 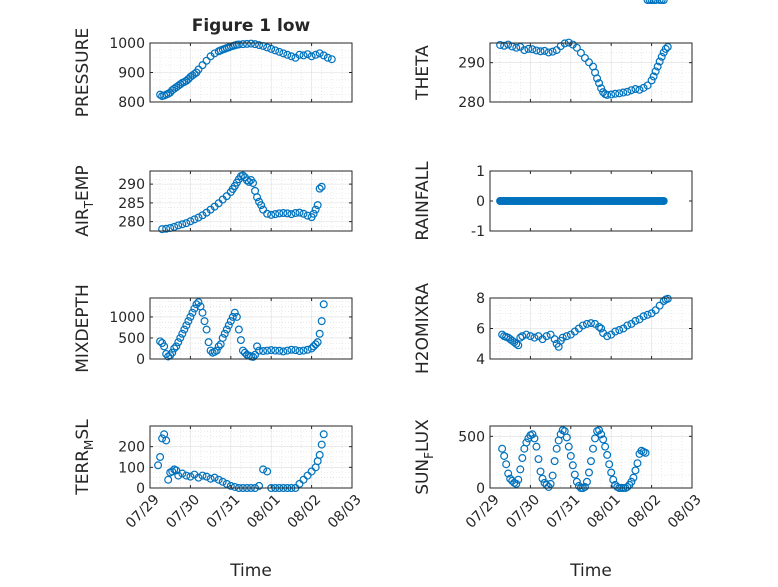 What do you see at coordinates (663, 201) in the screenshot?
I see `rainfall-point` at bounding box center [663, 201].